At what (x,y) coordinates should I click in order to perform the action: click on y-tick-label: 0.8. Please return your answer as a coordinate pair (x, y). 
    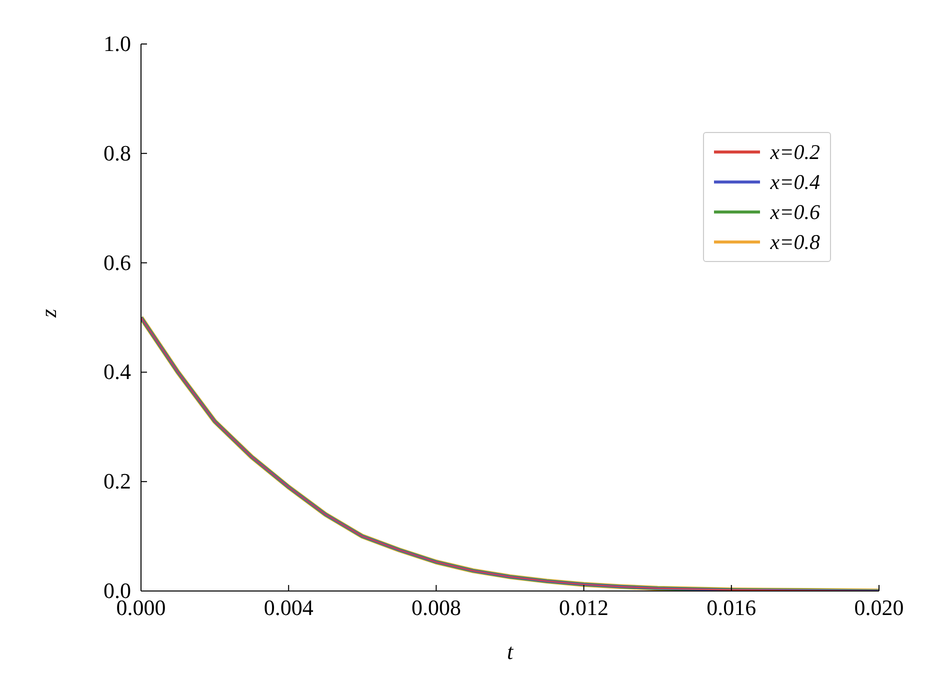
    Looking at the image, I should click on (117, 153).